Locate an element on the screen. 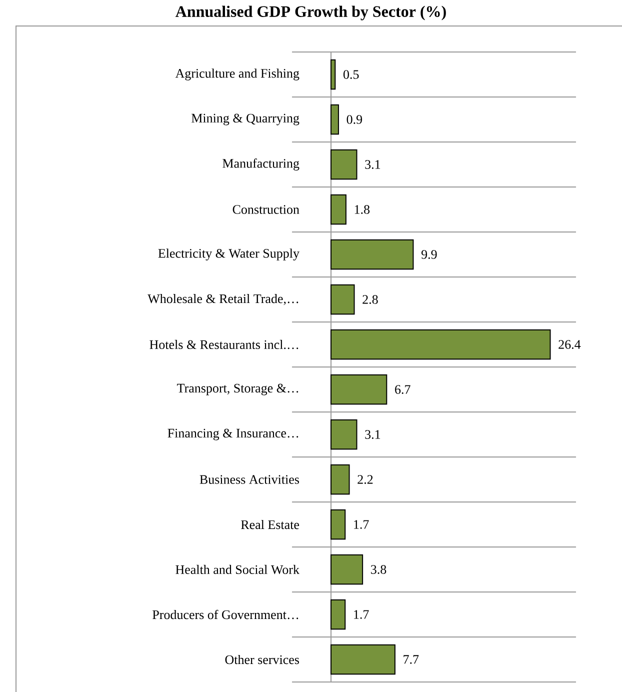  y-tick-label: Real Estate is located at coordinates (270, 525).